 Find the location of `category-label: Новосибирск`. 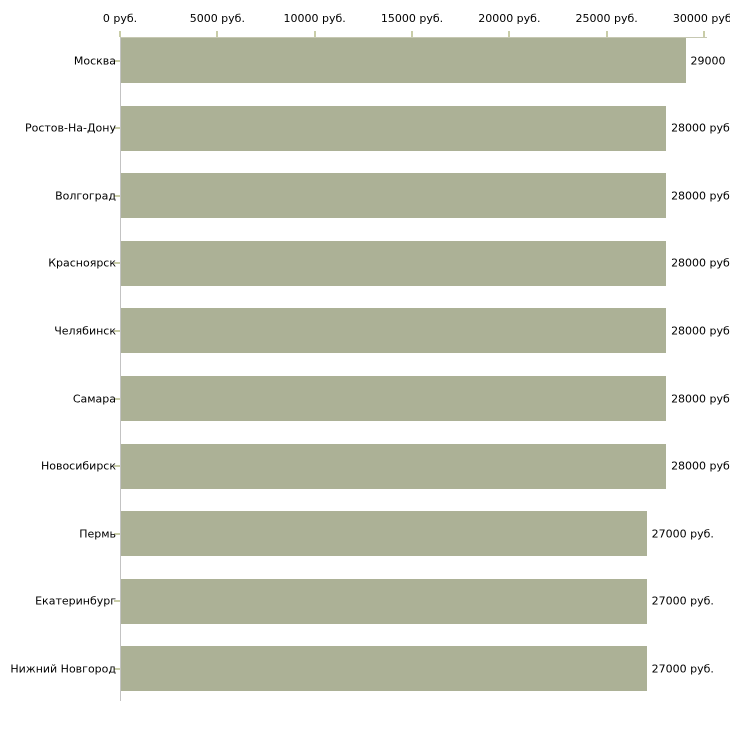

category-label: Новосибирск is located at coordinates (78, 466).